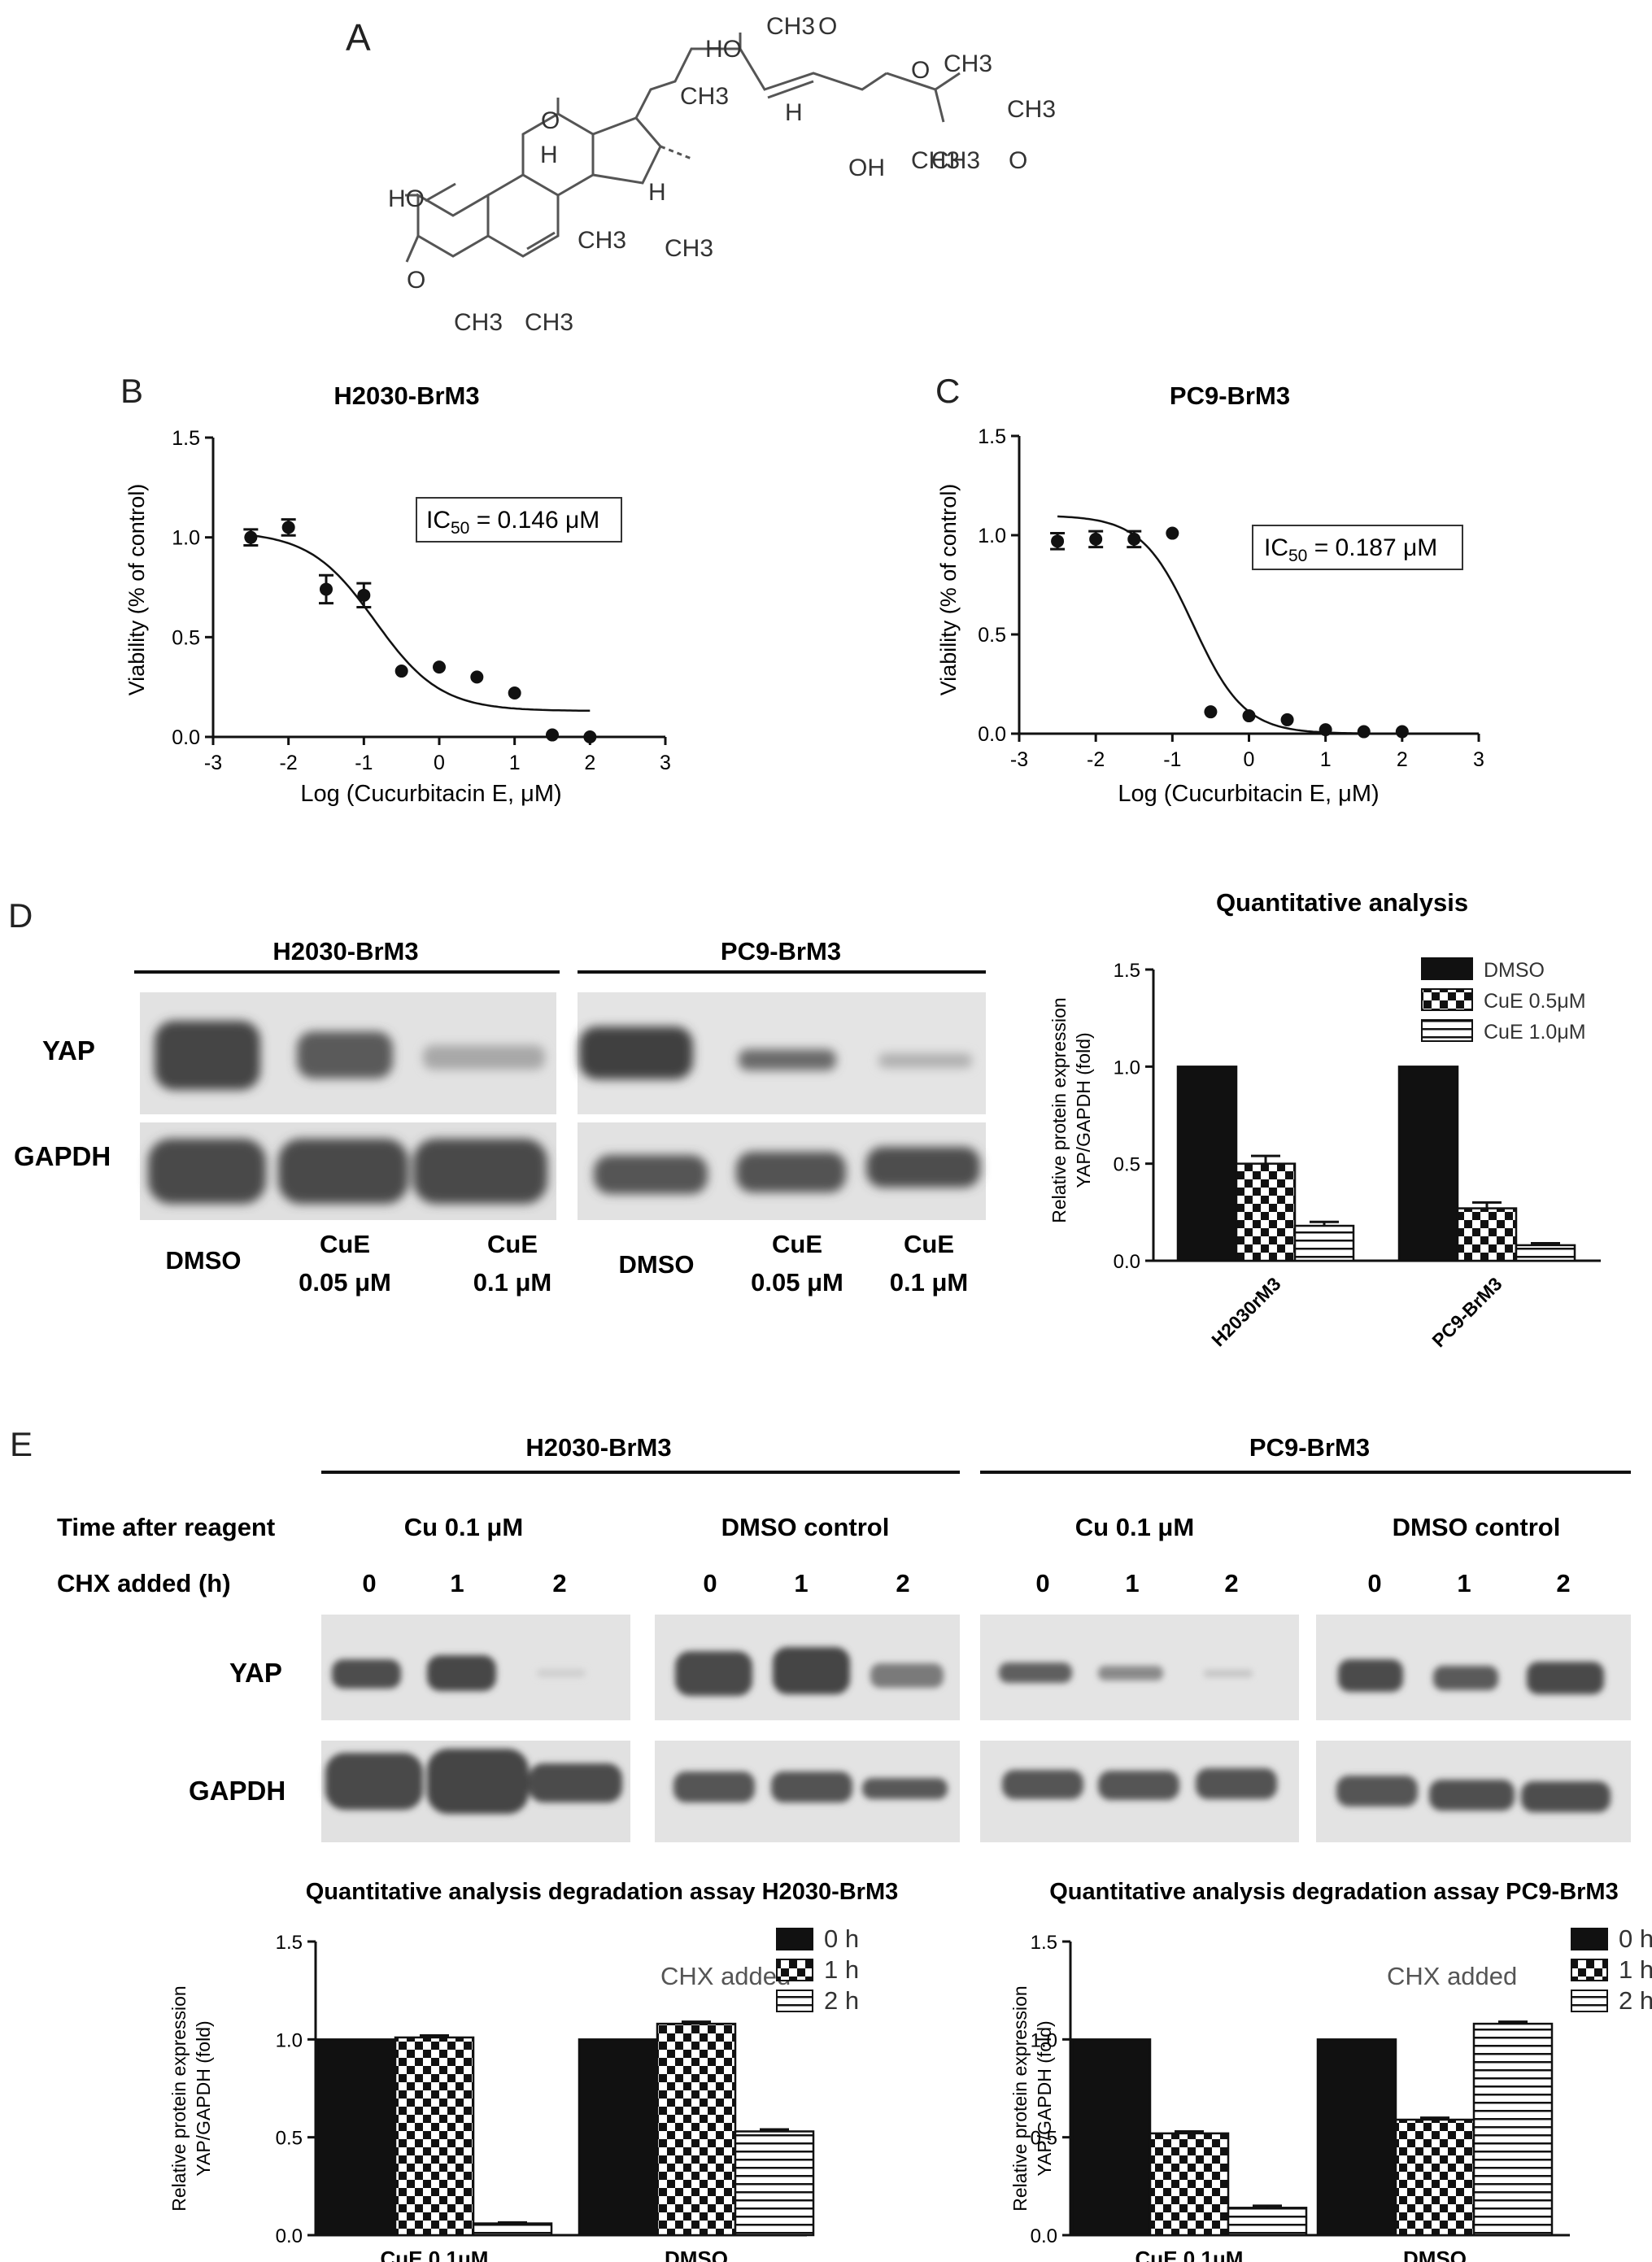 Image resolution: width=1652 pixels, height=2262 pixels. Describe the element at coordinates (20, 916) in the screenshot. I see `panel-letter-d: D` at that location.